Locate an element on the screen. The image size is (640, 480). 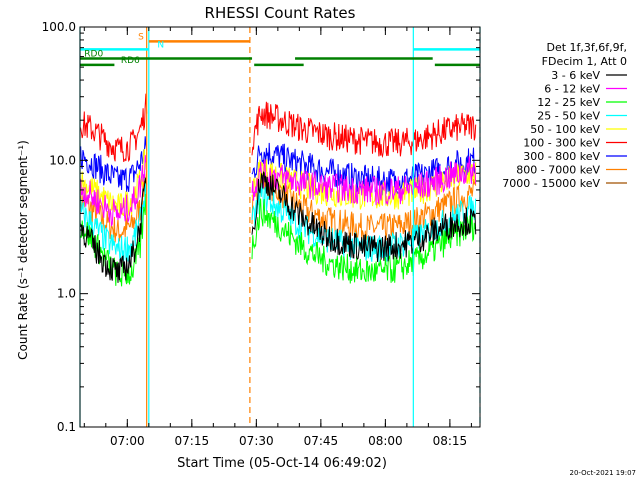
x-tick-label-1: 07:00 is located at coordinates (127, 441).